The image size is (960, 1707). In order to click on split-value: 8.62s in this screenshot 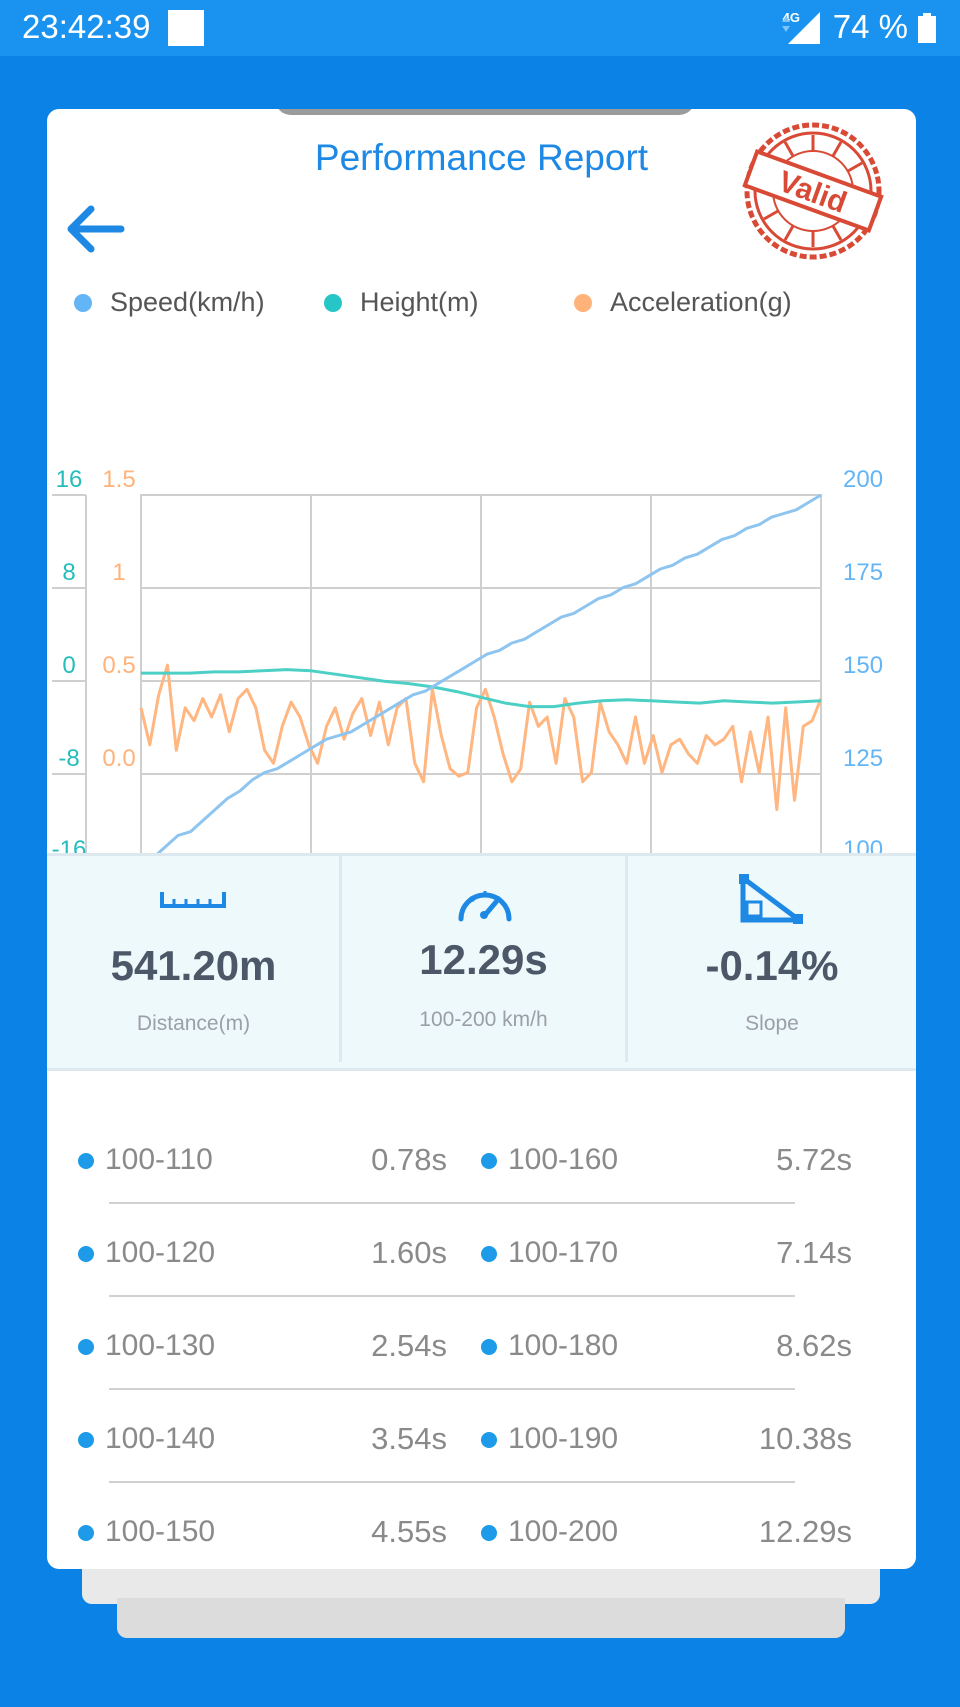, I will do `click(814, 1345)`.